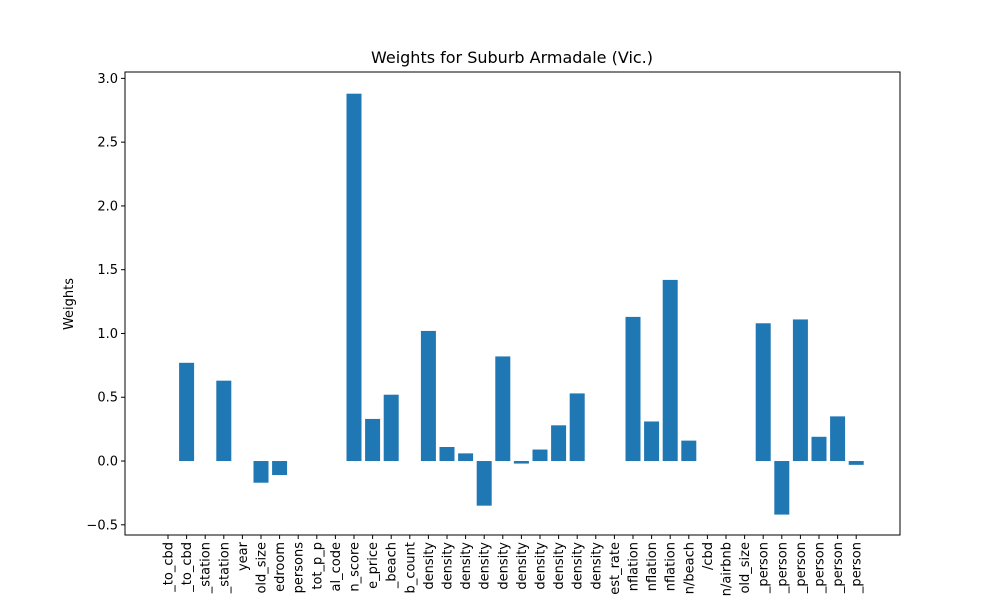 This screenshot has height=600, width=1000. What do you see at coordinates (69, 304) in the screenshot?
I see `y-axis-label: Weights` at bounding box center [69, 304].